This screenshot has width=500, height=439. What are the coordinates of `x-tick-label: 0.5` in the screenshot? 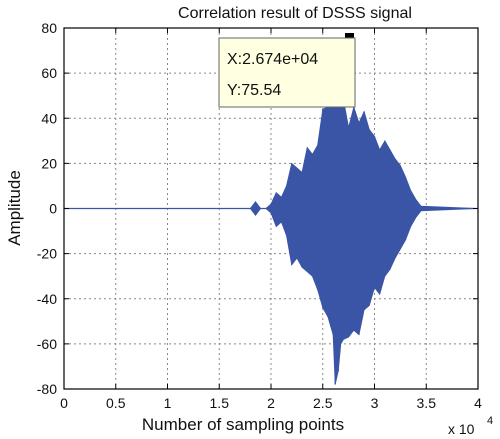 It's located at (116, 403).